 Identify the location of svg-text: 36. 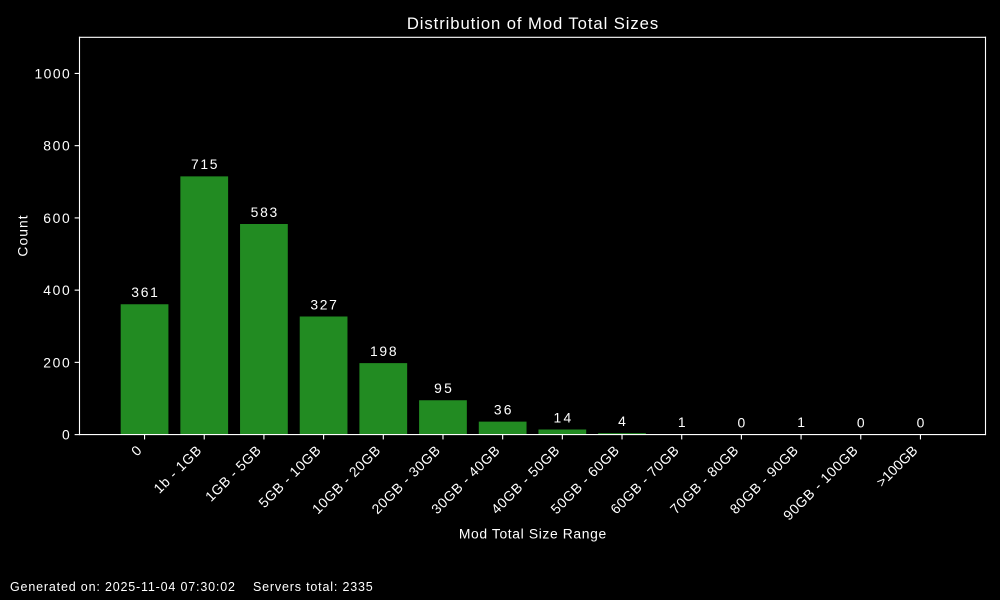
(503, 409).